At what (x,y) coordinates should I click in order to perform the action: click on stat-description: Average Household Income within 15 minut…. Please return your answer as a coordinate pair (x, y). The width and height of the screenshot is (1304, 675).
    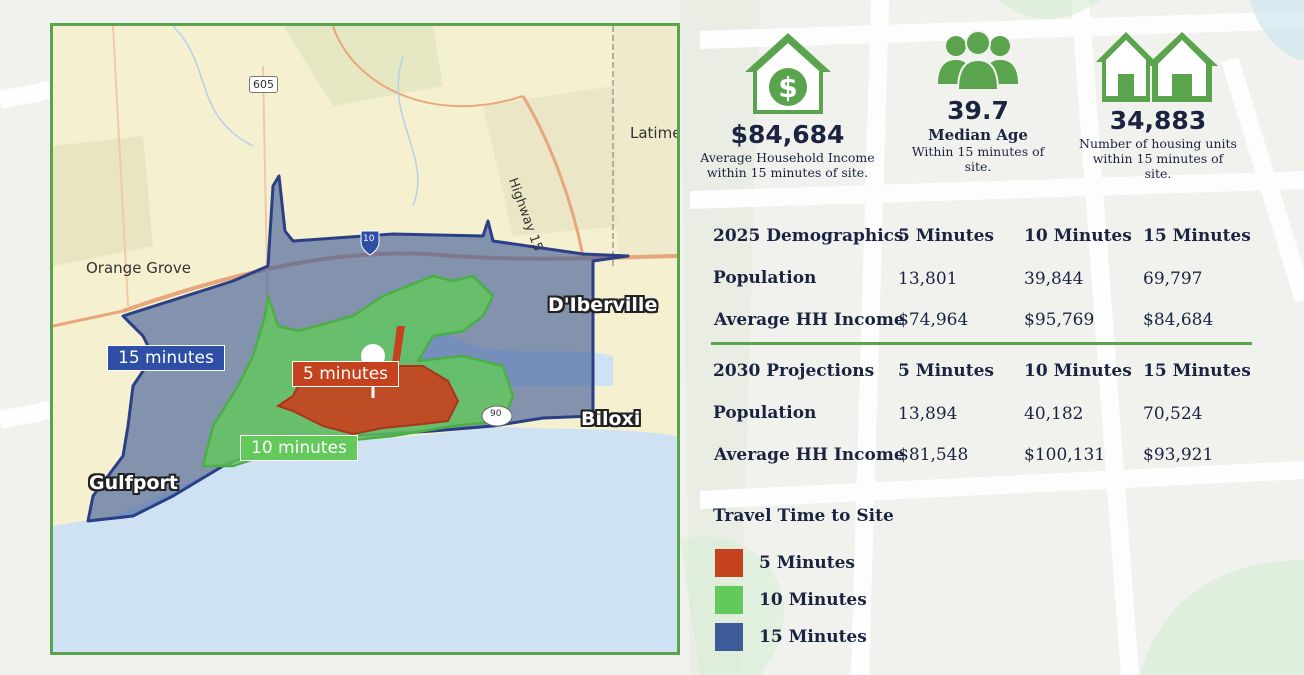
    Looking at the image, I should click on (787, 165).